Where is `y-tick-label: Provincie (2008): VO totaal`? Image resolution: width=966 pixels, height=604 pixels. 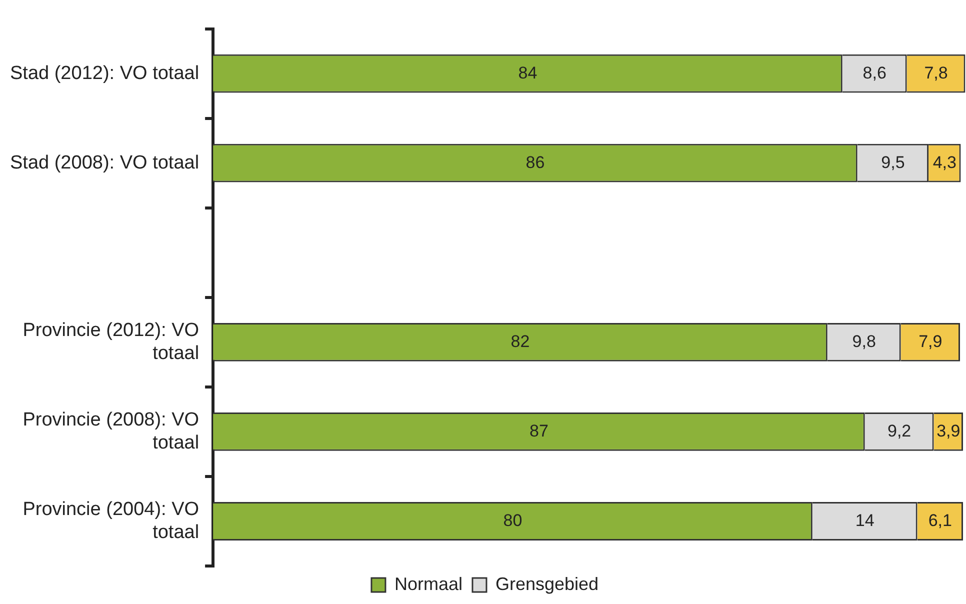
y-tick-label: Provincie (2008): VO totaal is located at coordinates (111, 432).